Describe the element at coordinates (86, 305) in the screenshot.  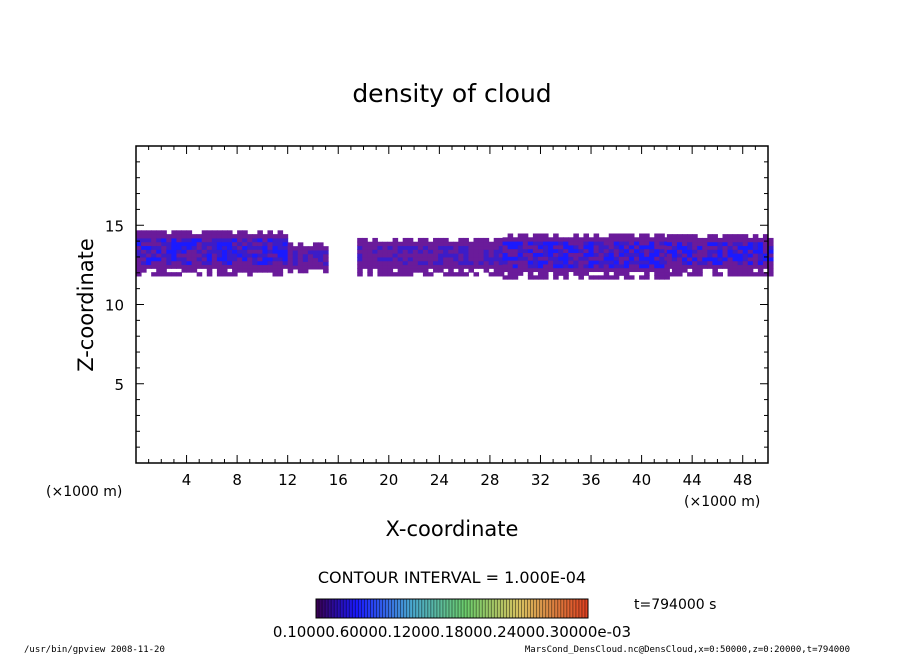
I see `y-axis-label: Z-coordinate` at that location.